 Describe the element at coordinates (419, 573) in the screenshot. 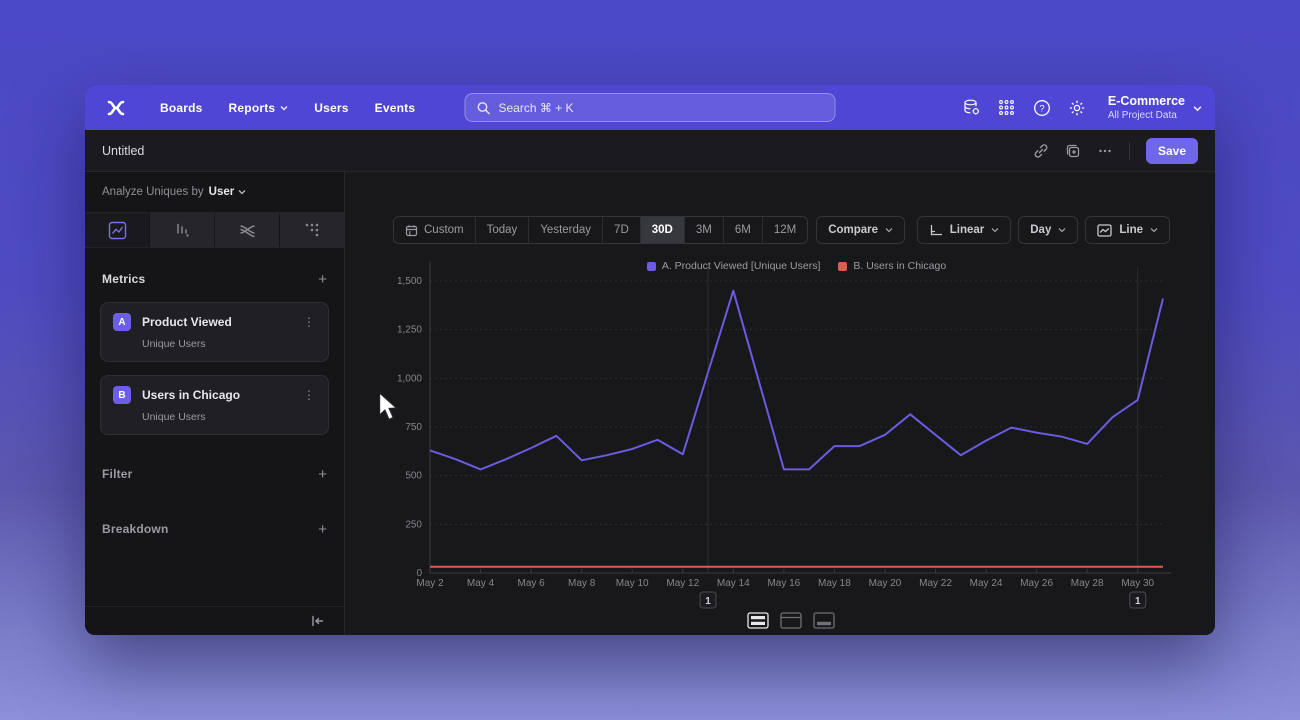

I see `y-tick-label: 0` at that location.